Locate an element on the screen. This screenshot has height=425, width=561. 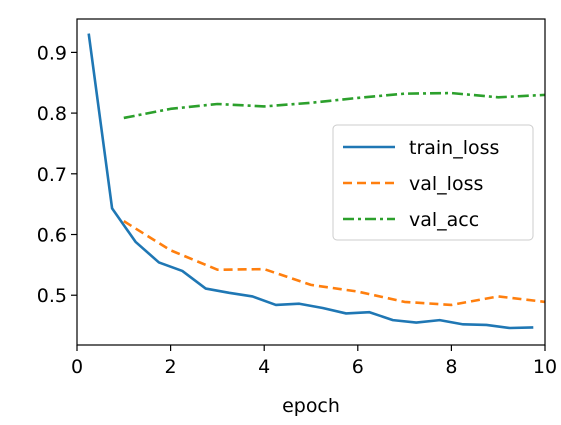
x-axis-label: epoch is located at coordinates (311, 406).